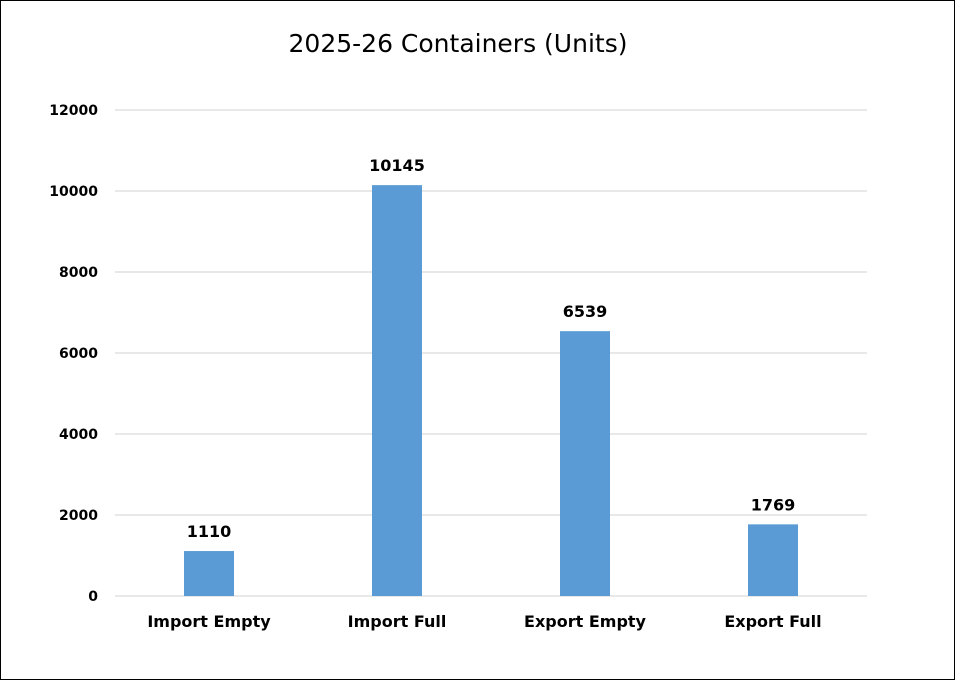 This screenshot has height=680, width=955. Describe the element at coordinates (209, 531) in the screenshot. I see `data-label: 1110` at that location.